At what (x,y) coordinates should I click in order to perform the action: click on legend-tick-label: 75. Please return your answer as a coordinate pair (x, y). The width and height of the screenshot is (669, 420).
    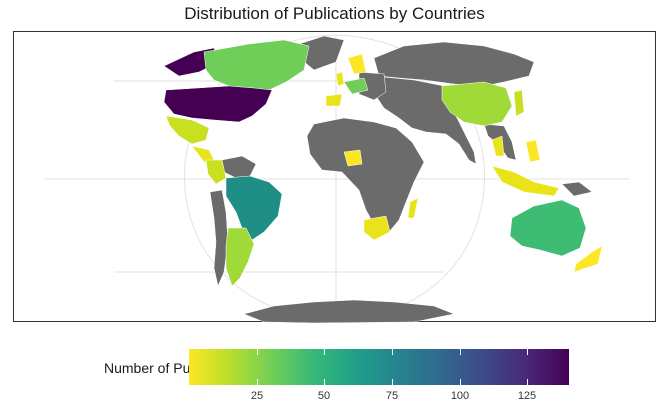
    Looking at the image, I should click on (392, 396).